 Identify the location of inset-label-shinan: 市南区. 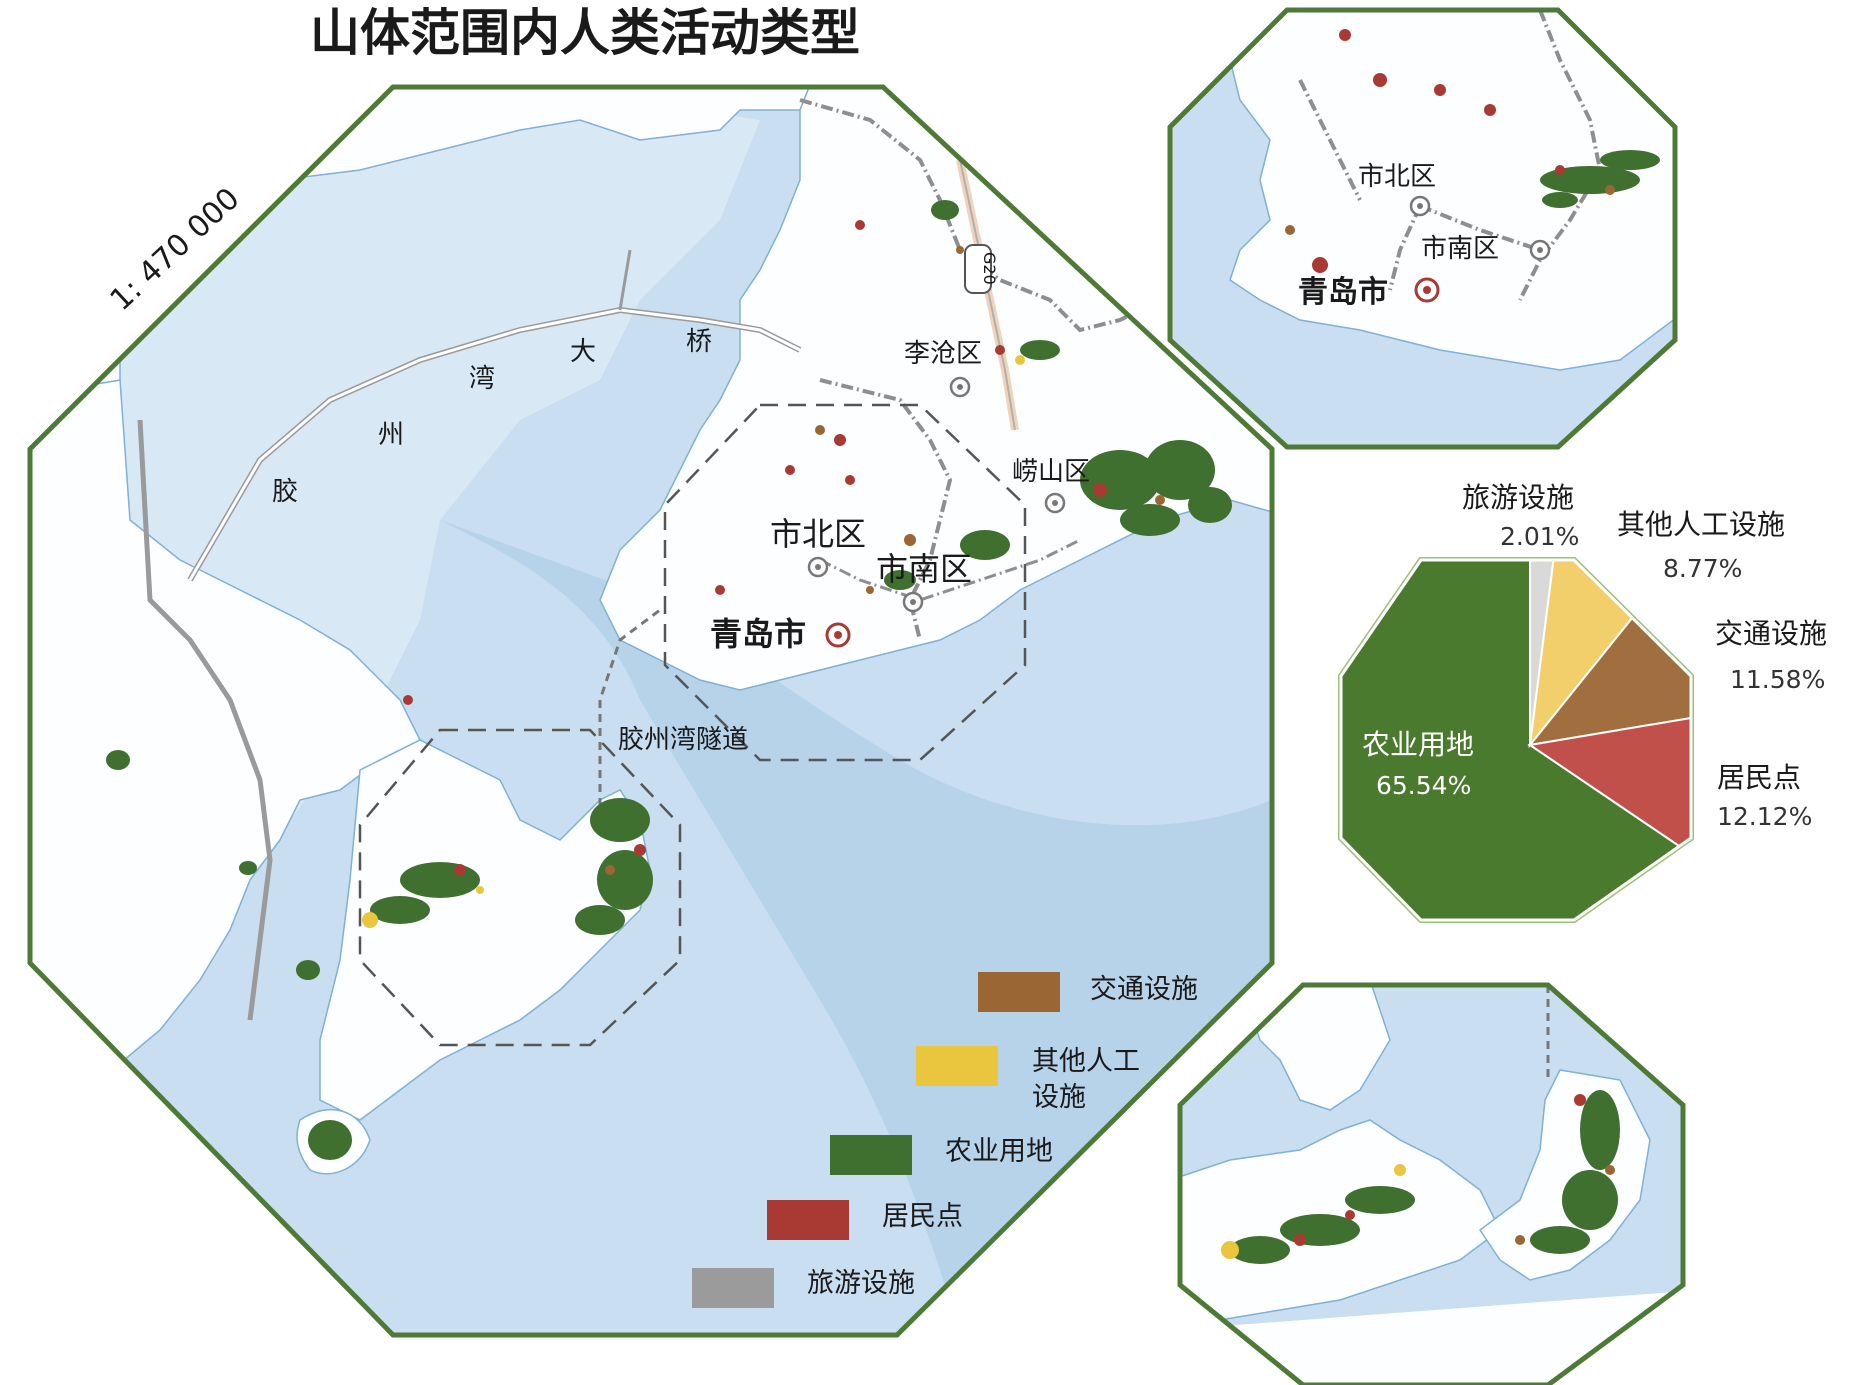
(1460, 249).